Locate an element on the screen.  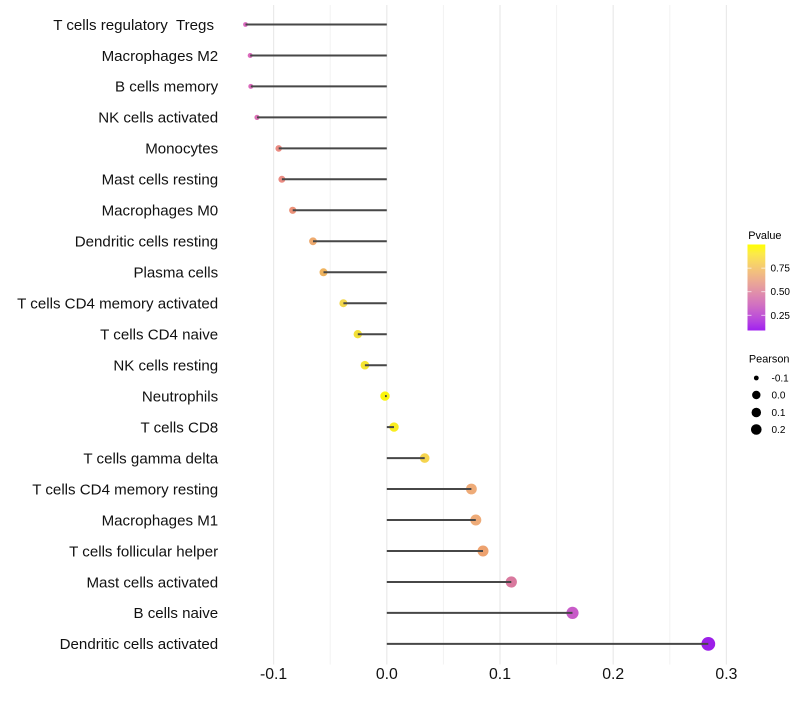
svg-text: Macrophages M1 is located at coordinates (160, 520).